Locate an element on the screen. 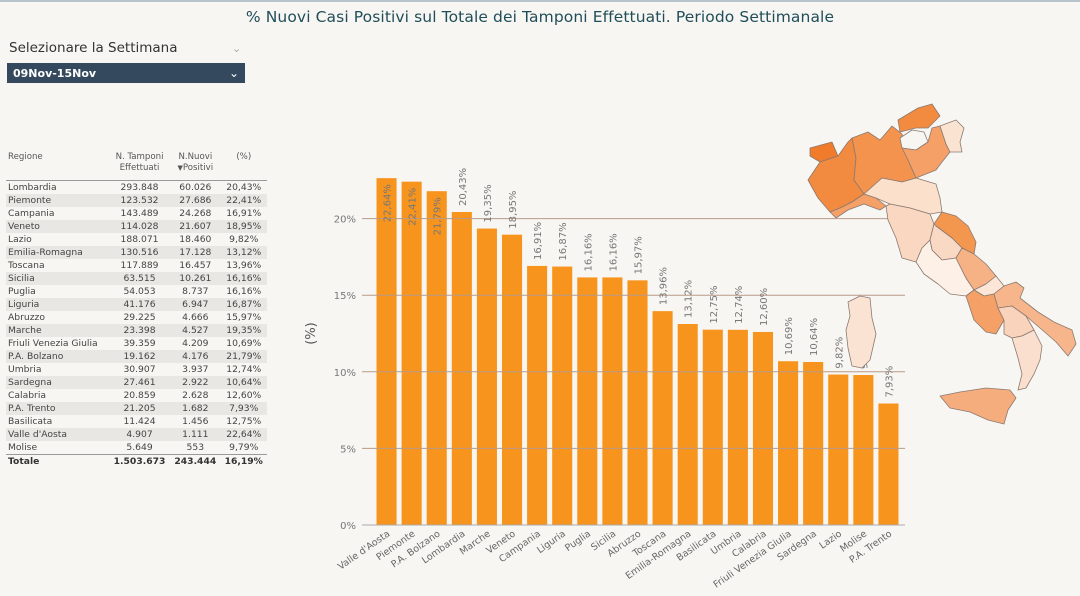  table-row: Calabria 20.859 2.628 12,60% is located at coordinates (136, 395).